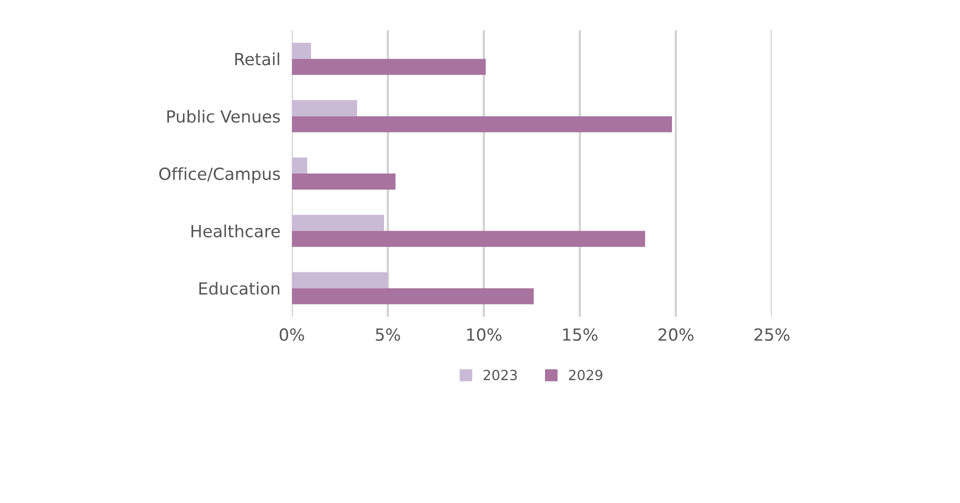 Image resolution: width=960 pixels, height=503 pixels. Describe the element at coordinates (772, 334) in the screenshot. I see `x-tick-label: 25%` at that location.